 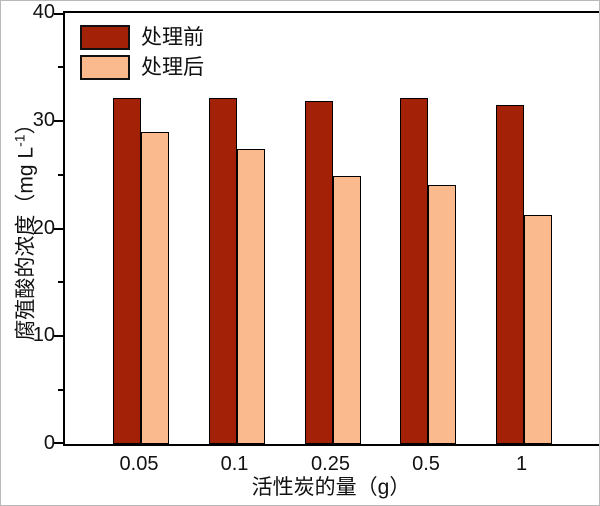 What do you see at coordinates (331, 487) in the screenshot?
I see `x-axis-title: 活性炭的量（g）` at bounding box center [331, 487].